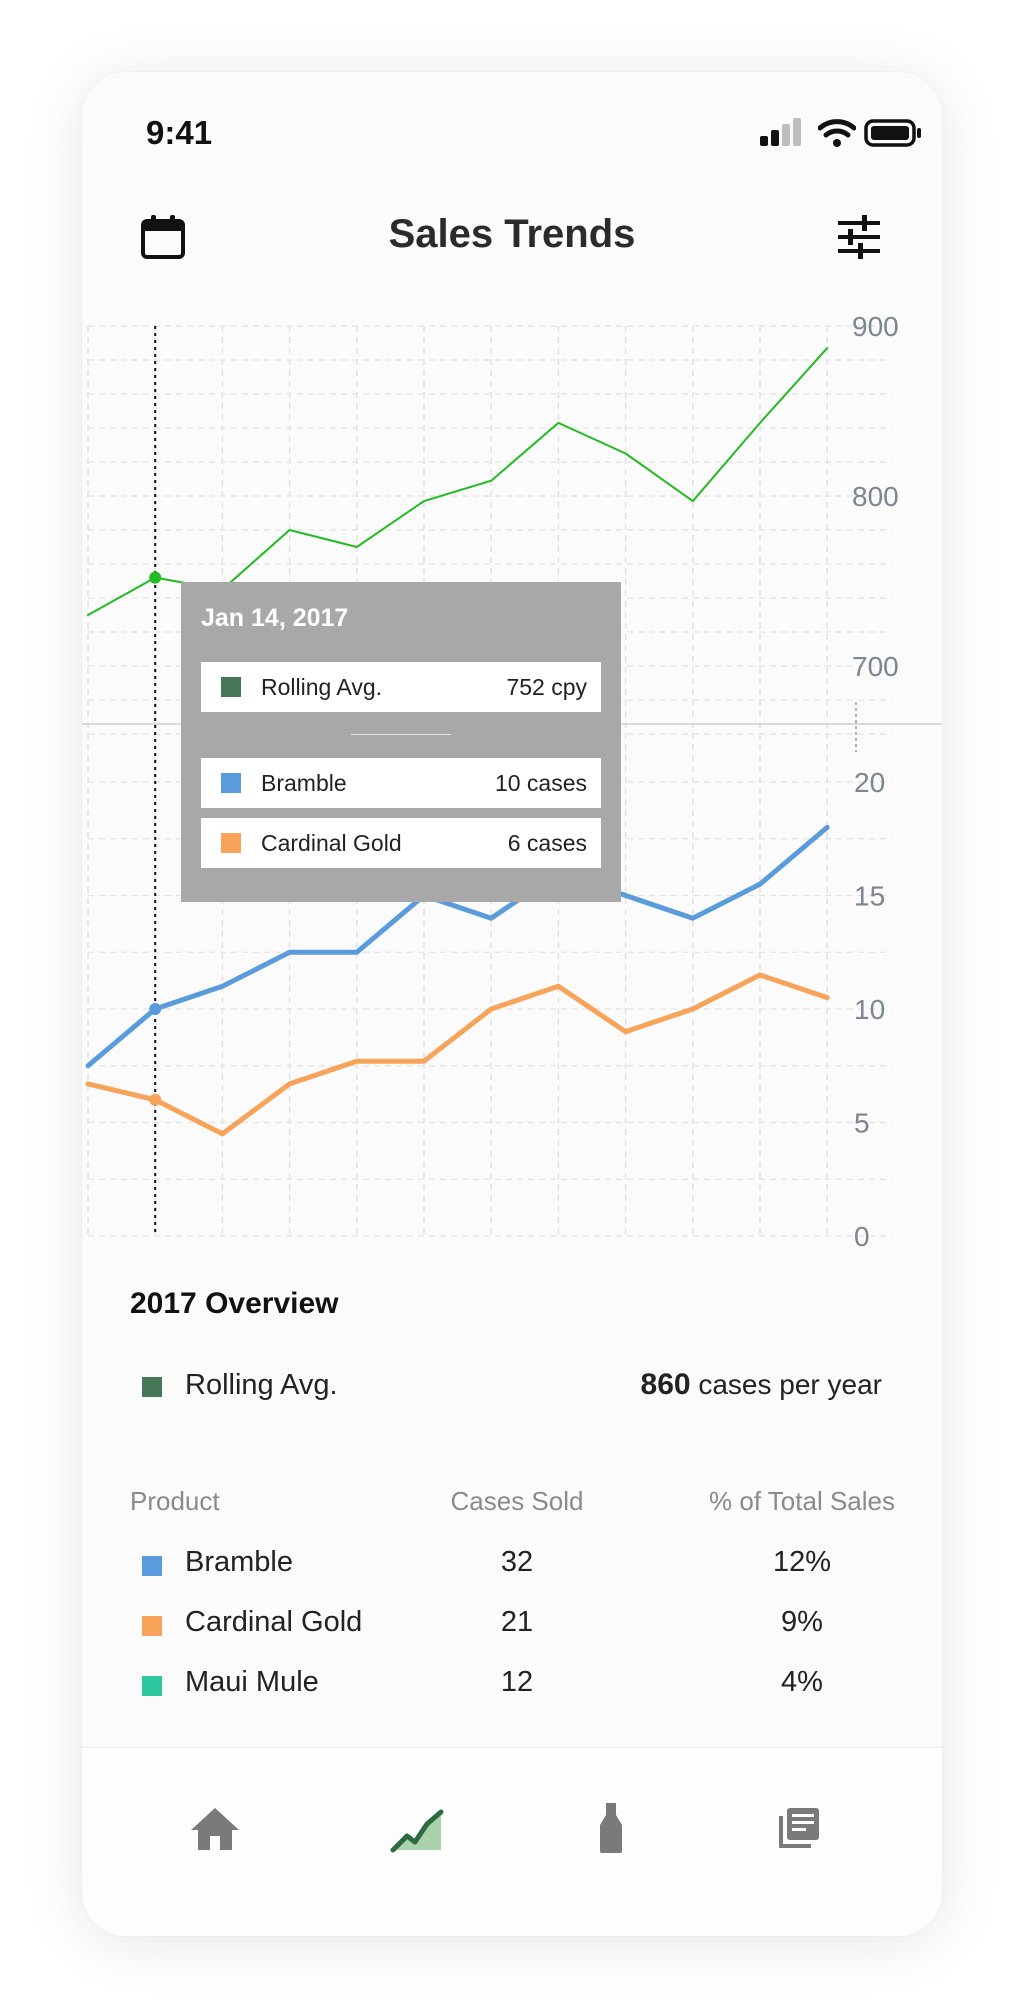 This screenshot has height=2008, width=1022. Describe the element at coordinates (780, 132) in the screenshot. I see `signal-icon` at that location.